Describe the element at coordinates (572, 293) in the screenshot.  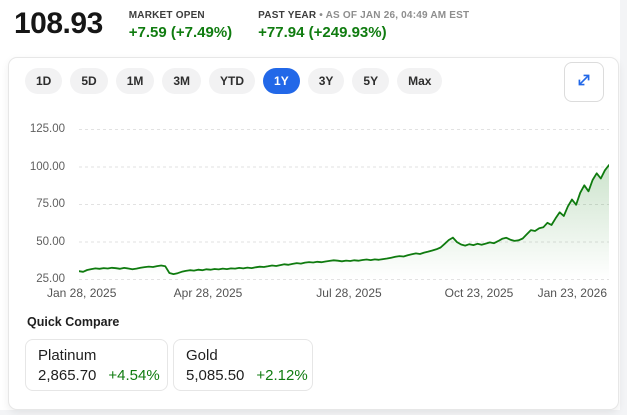
I see `x-axis-label: Jan 23, 2026` at that location.